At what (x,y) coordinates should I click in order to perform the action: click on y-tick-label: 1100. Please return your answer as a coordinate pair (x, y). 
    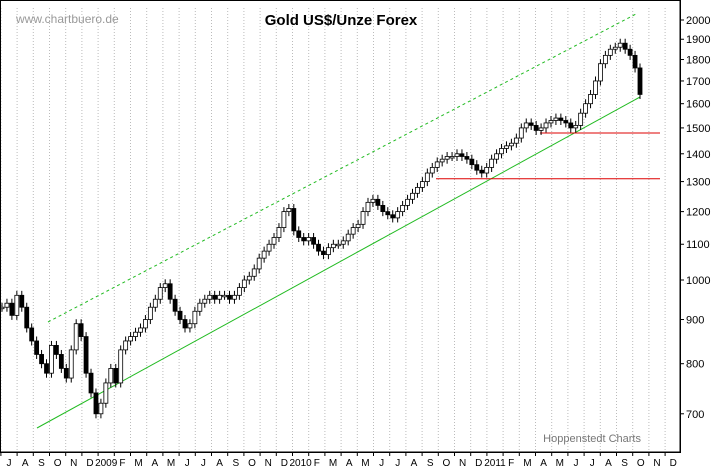
    Looking at the image, I should click on (698, 245).